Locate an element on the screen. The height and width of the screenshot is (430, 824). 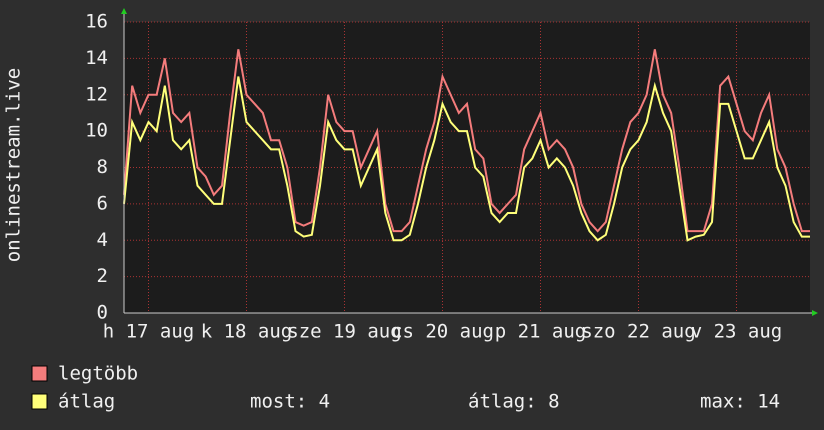
x-tick-label: k 18 aug is located at coordinates (247, 332).